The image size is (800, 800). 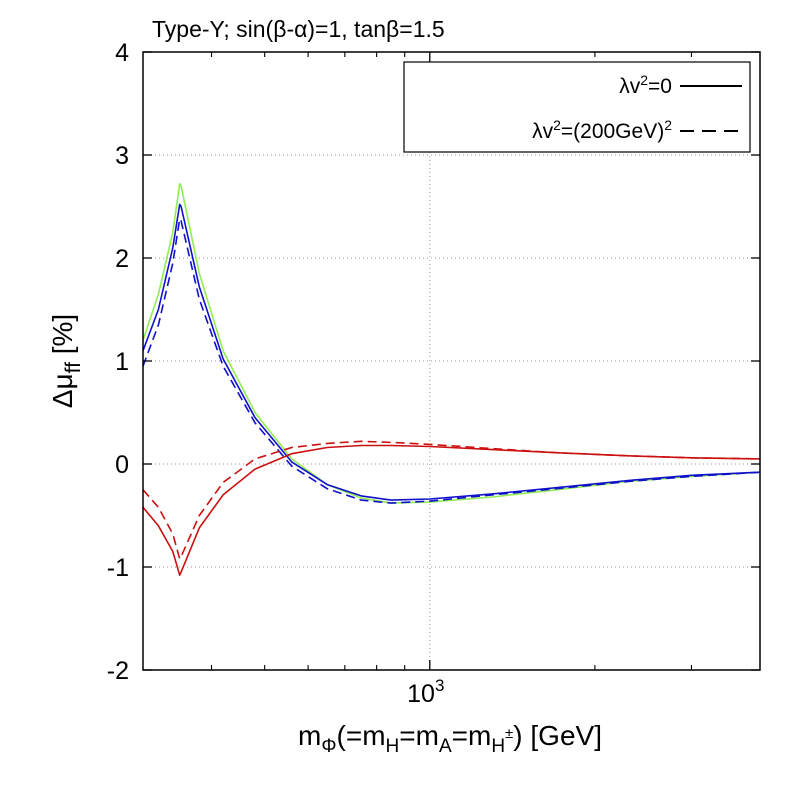 What do you see at coordinates (122, 259) in the screenshot?
I see `y-tick-label: 2` at bounding box center [122, 259].